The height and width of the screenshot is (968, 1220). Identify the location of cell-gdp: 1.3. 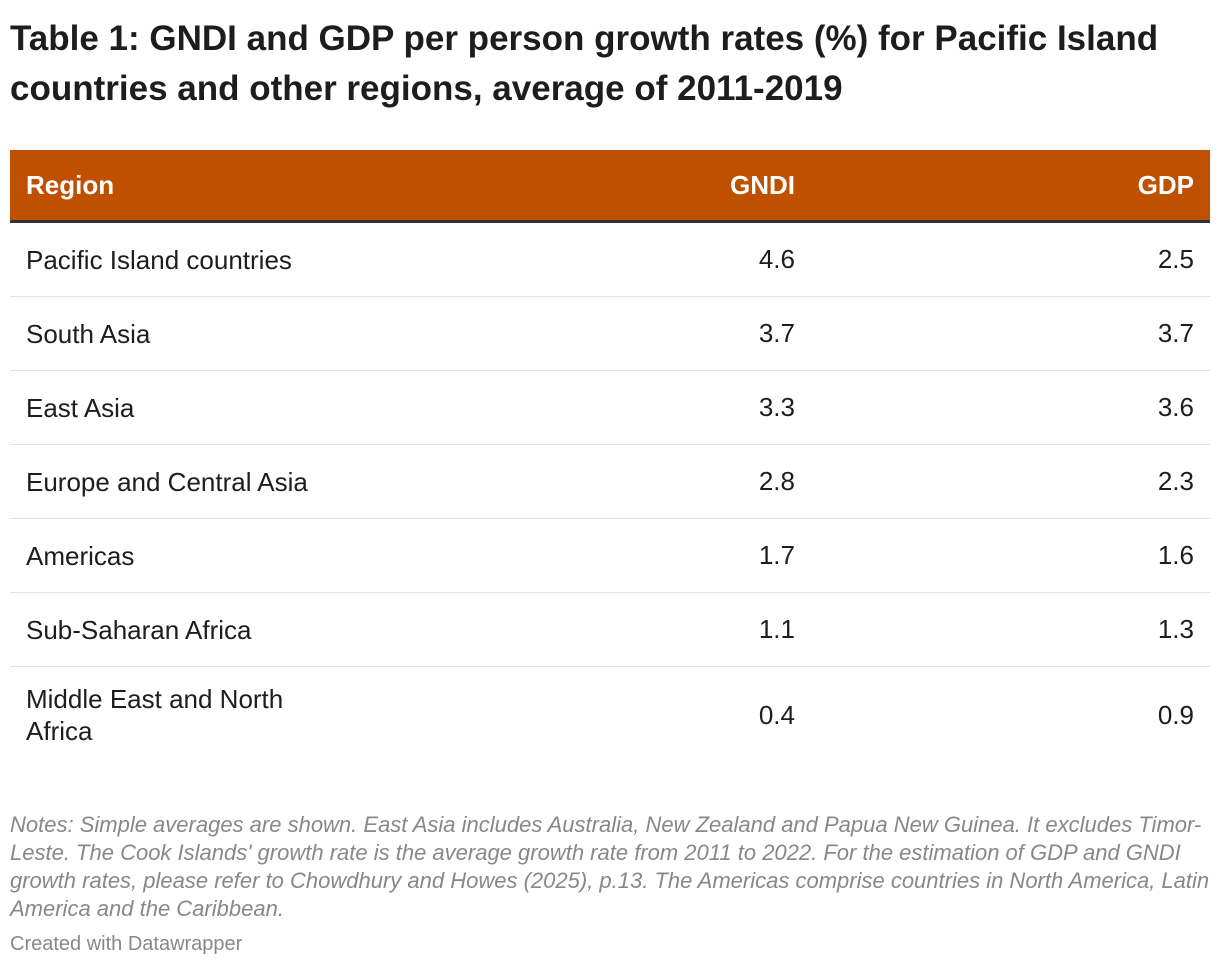
(1175, 629).